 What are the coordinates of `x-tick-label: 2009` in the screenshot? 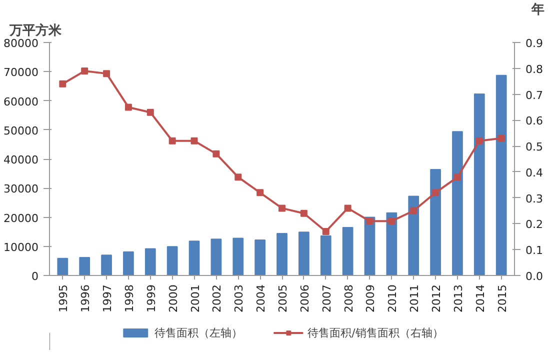 It's located at (371, 298).